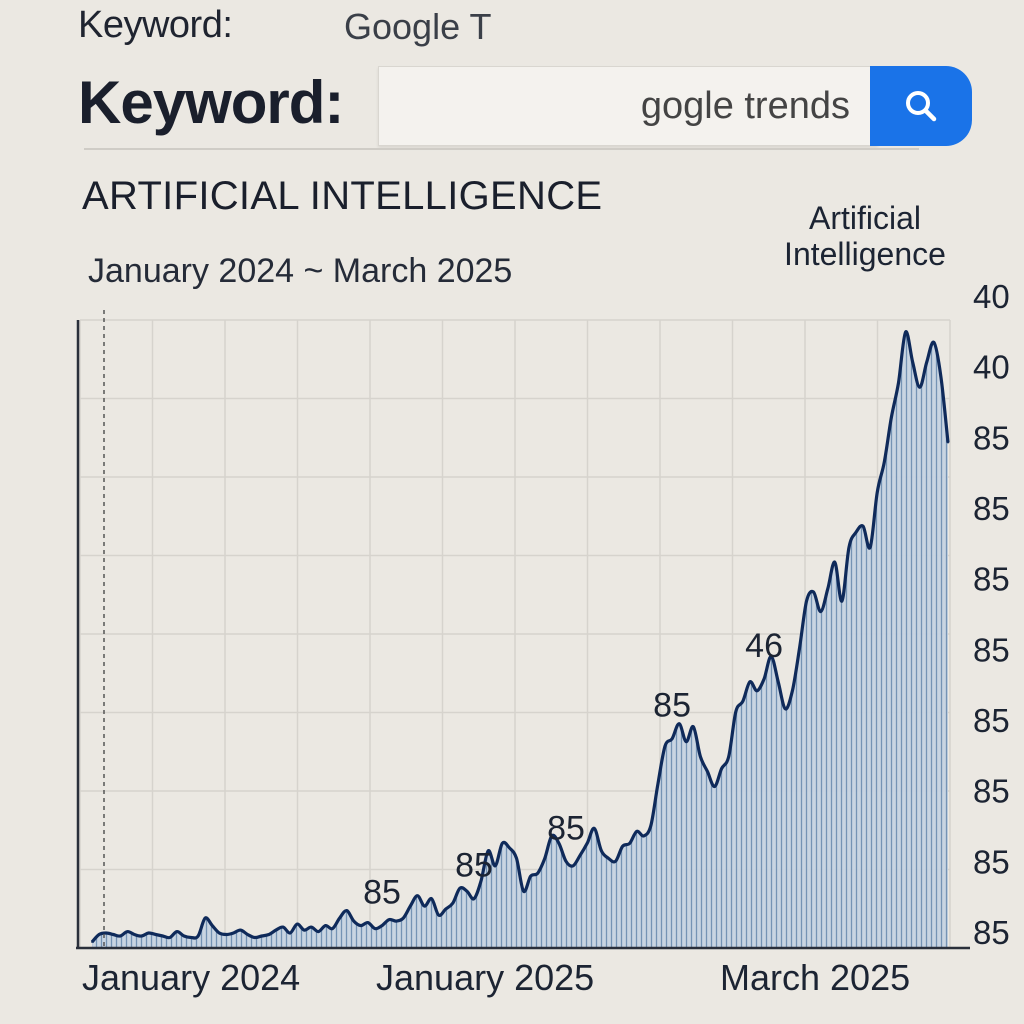 This screenshot has width=1024, height=1024. What do you see at coordinates (418, 26) in the screenshot?
I see `keyword-top-value: Google T` at bounding box center [418, 26].